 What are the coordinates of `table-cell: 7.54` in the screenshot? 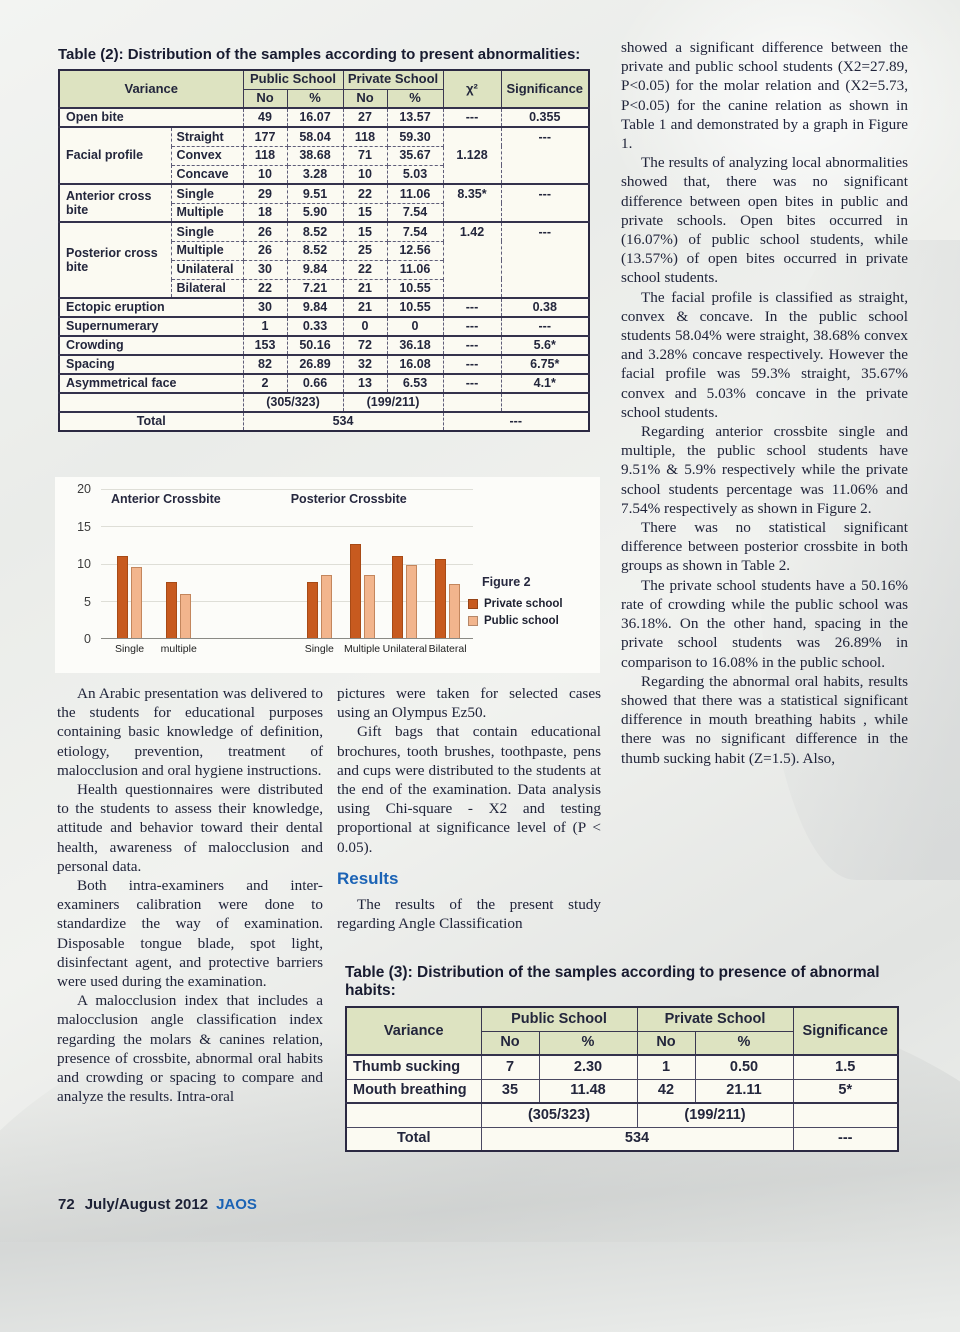 It's located at (415, 212).